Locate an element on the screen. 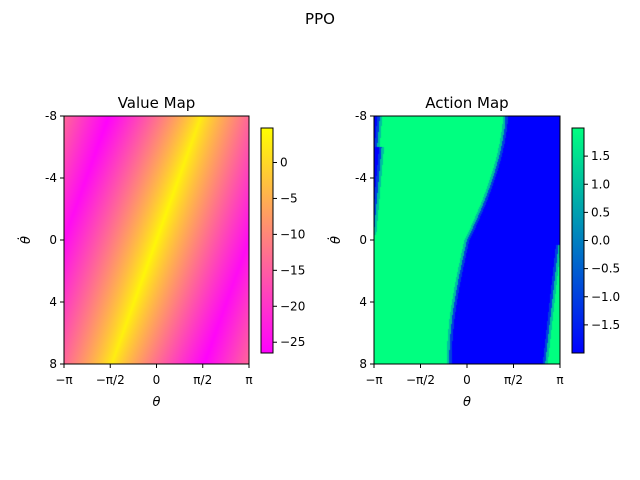  action-map-colorbar is located at coordinates (578, 240).